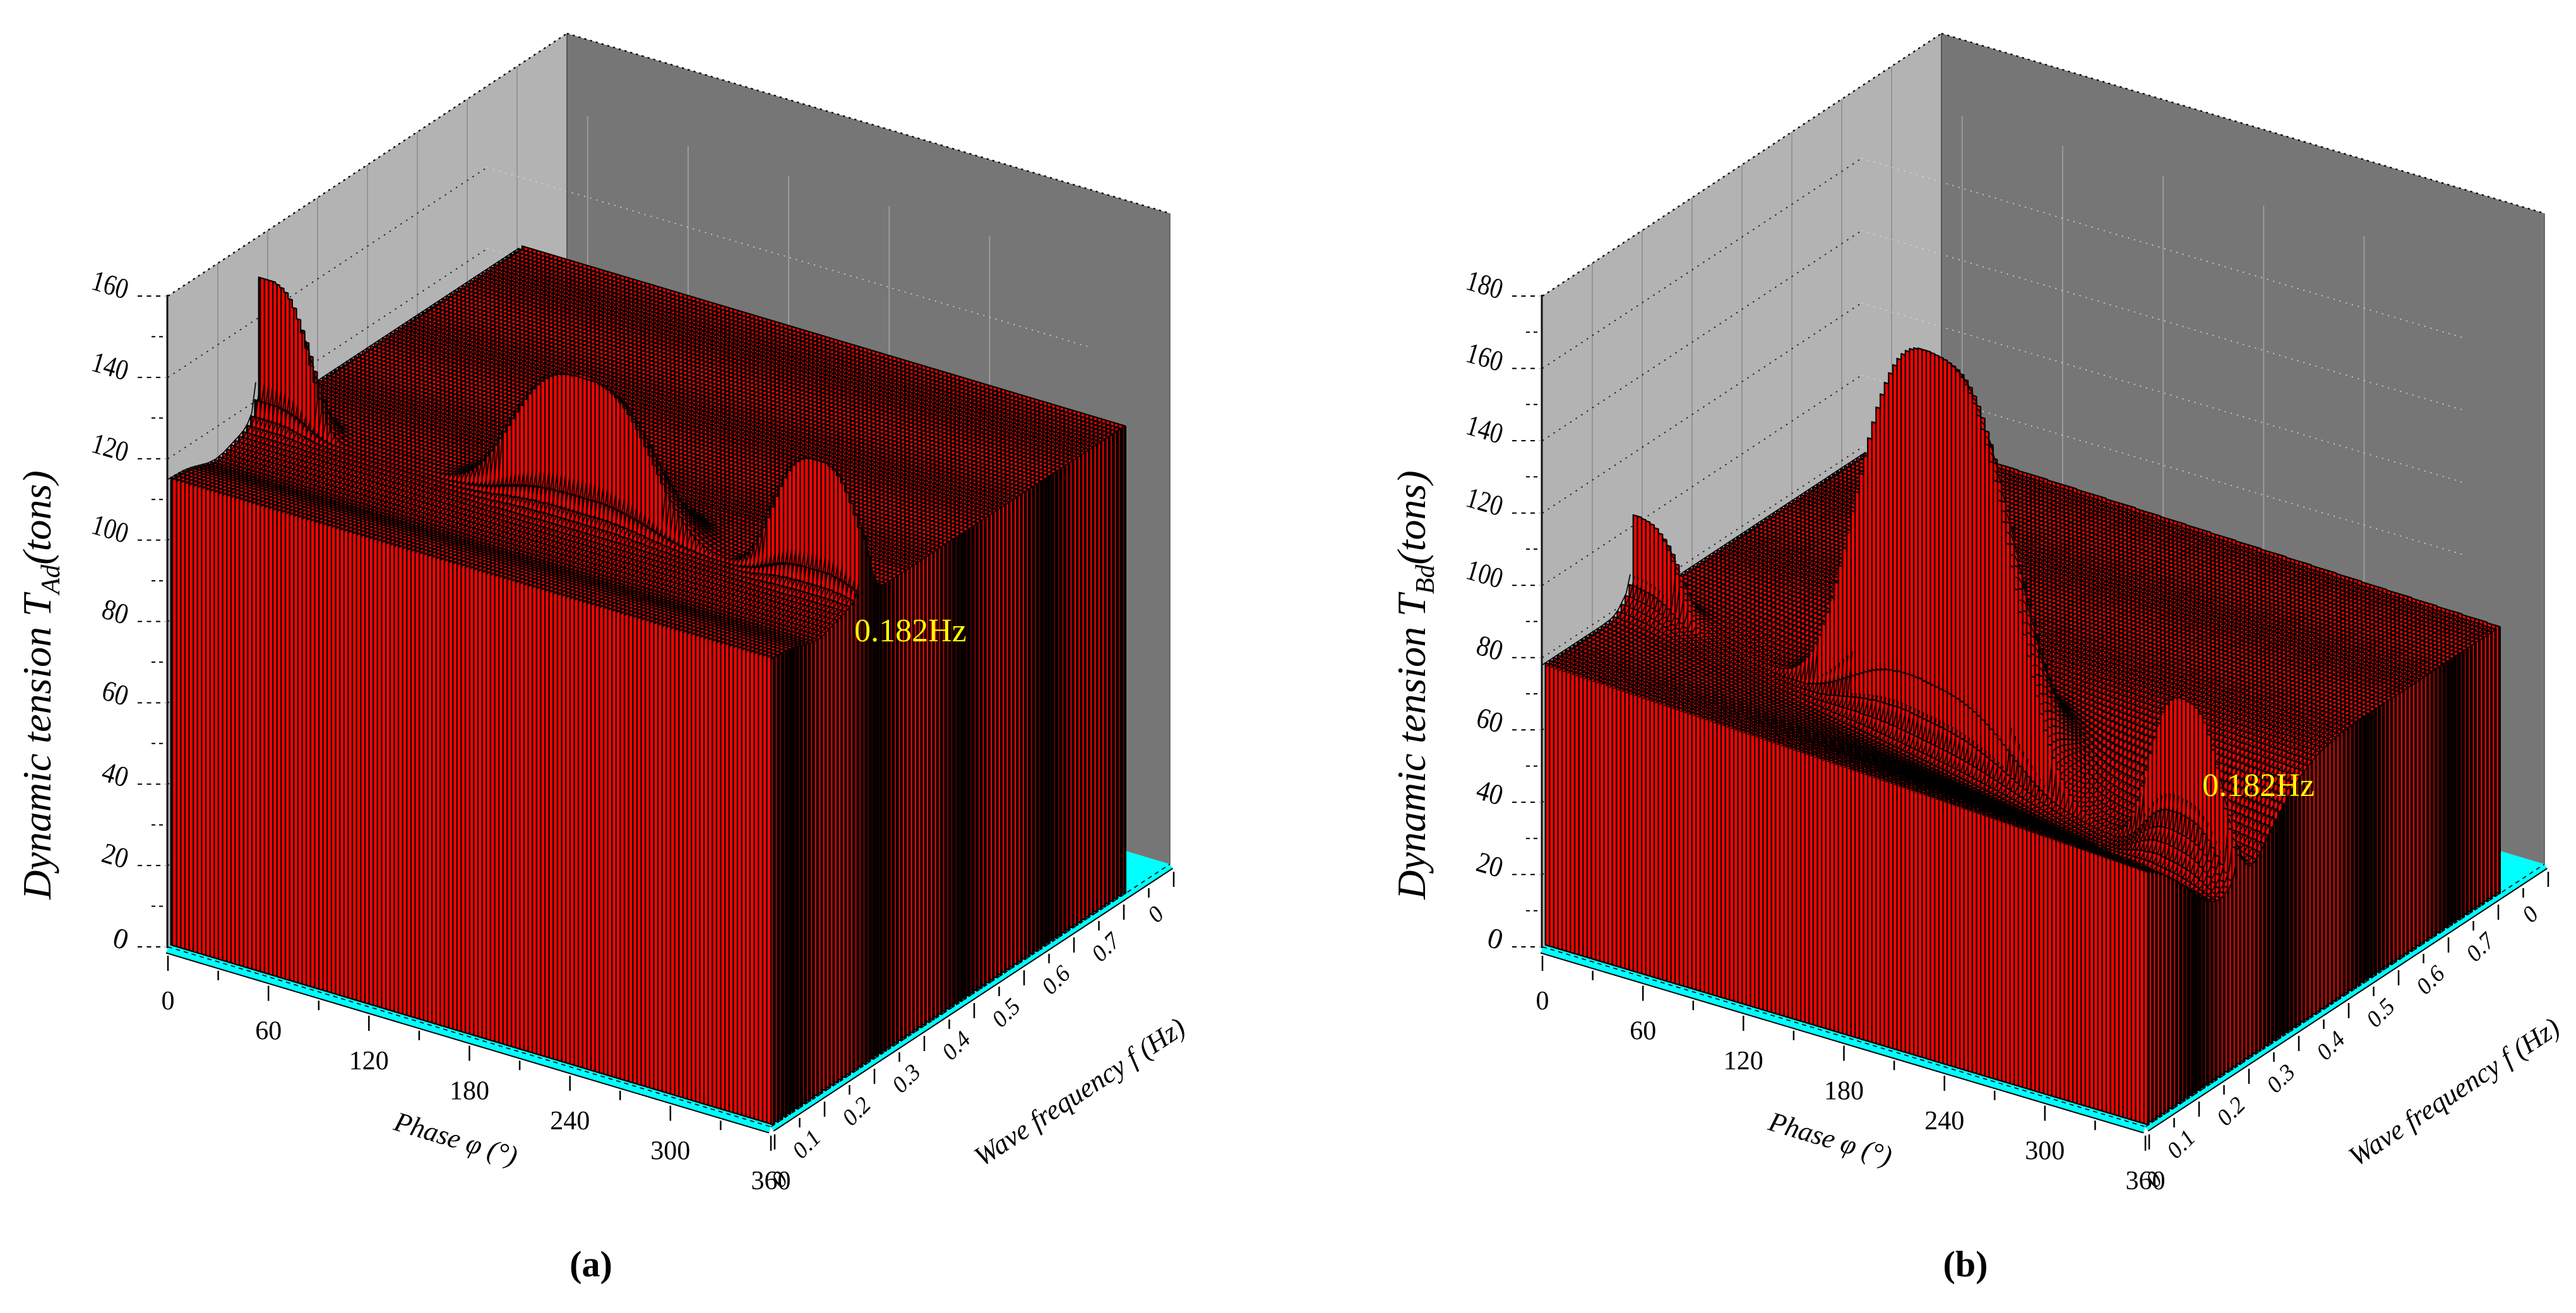 The height and width of the screenshot is (1313, 2576). I want to click on svg-text: Dynamic tension TAd(tons), so click(40, 685).